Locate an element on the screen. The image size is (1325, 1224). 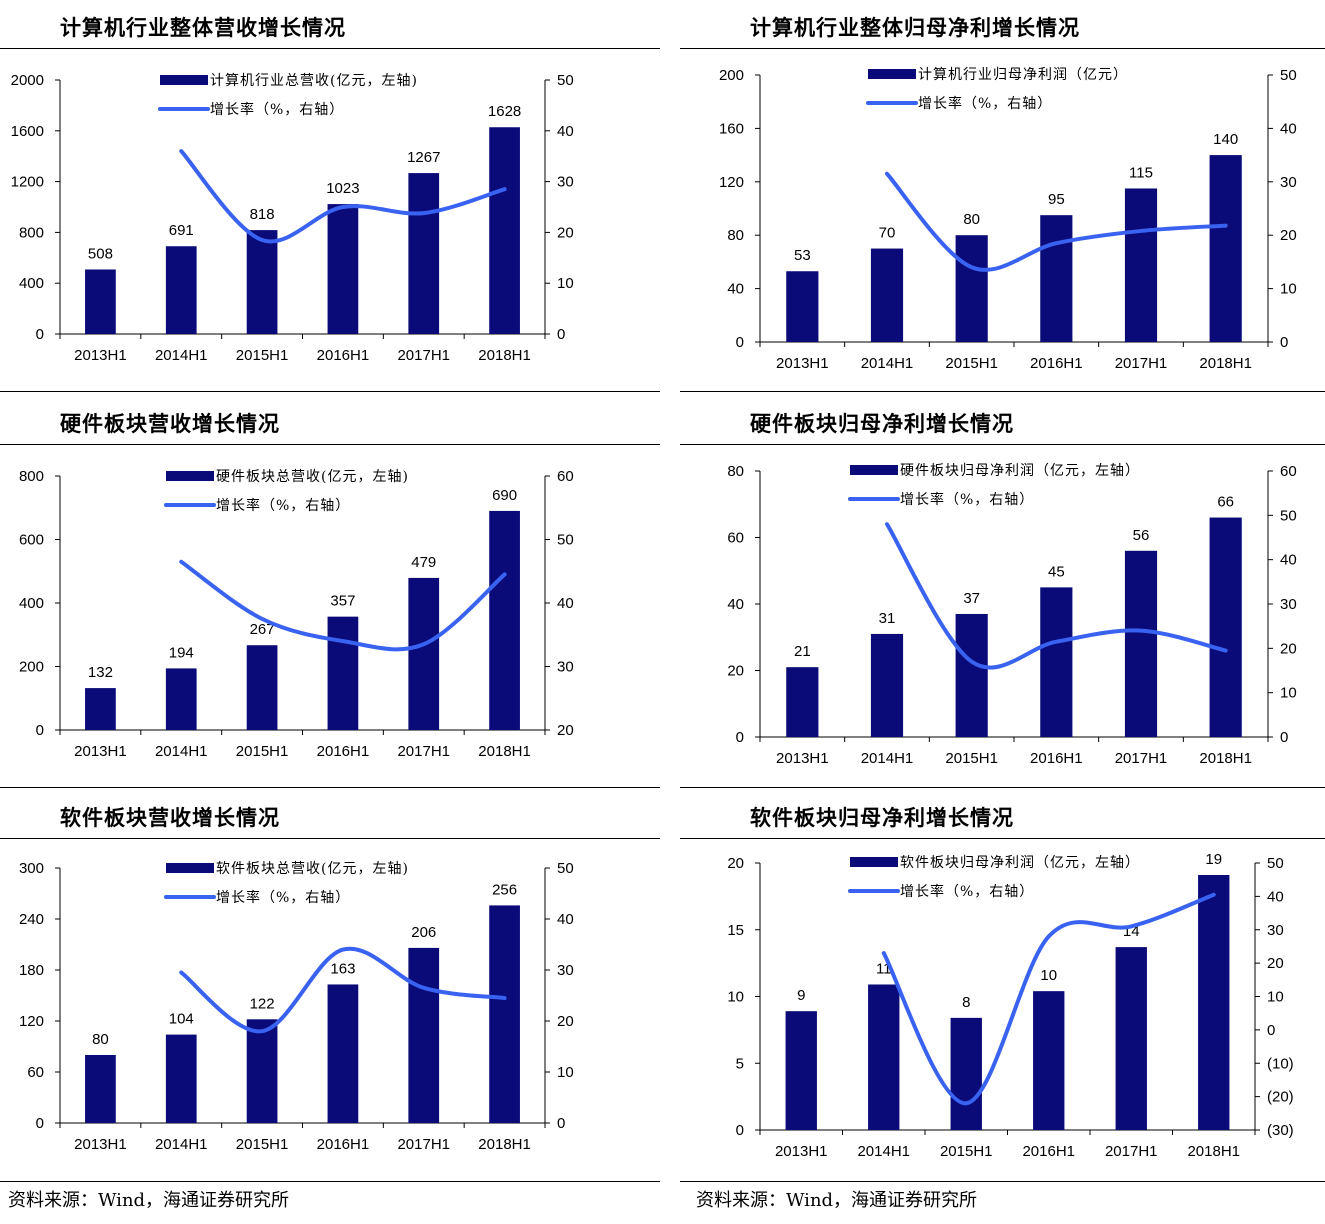
bar-data-label: 140 is located at coordinates (1225, 139).